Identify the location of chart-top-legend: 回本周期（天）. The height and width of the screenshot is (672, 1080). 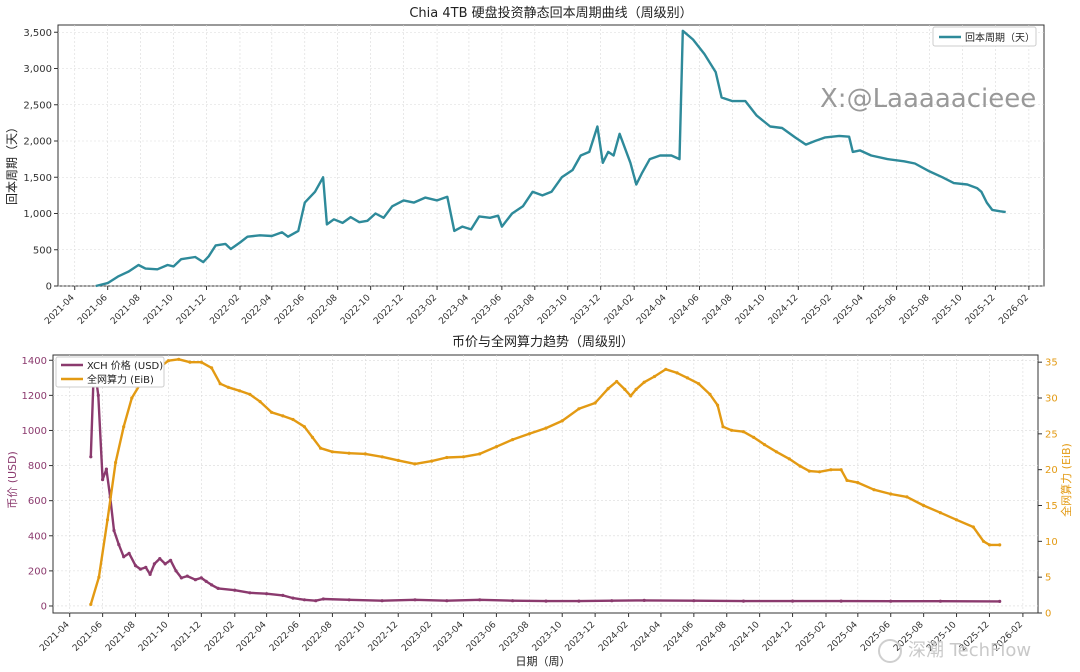
(984, 36).